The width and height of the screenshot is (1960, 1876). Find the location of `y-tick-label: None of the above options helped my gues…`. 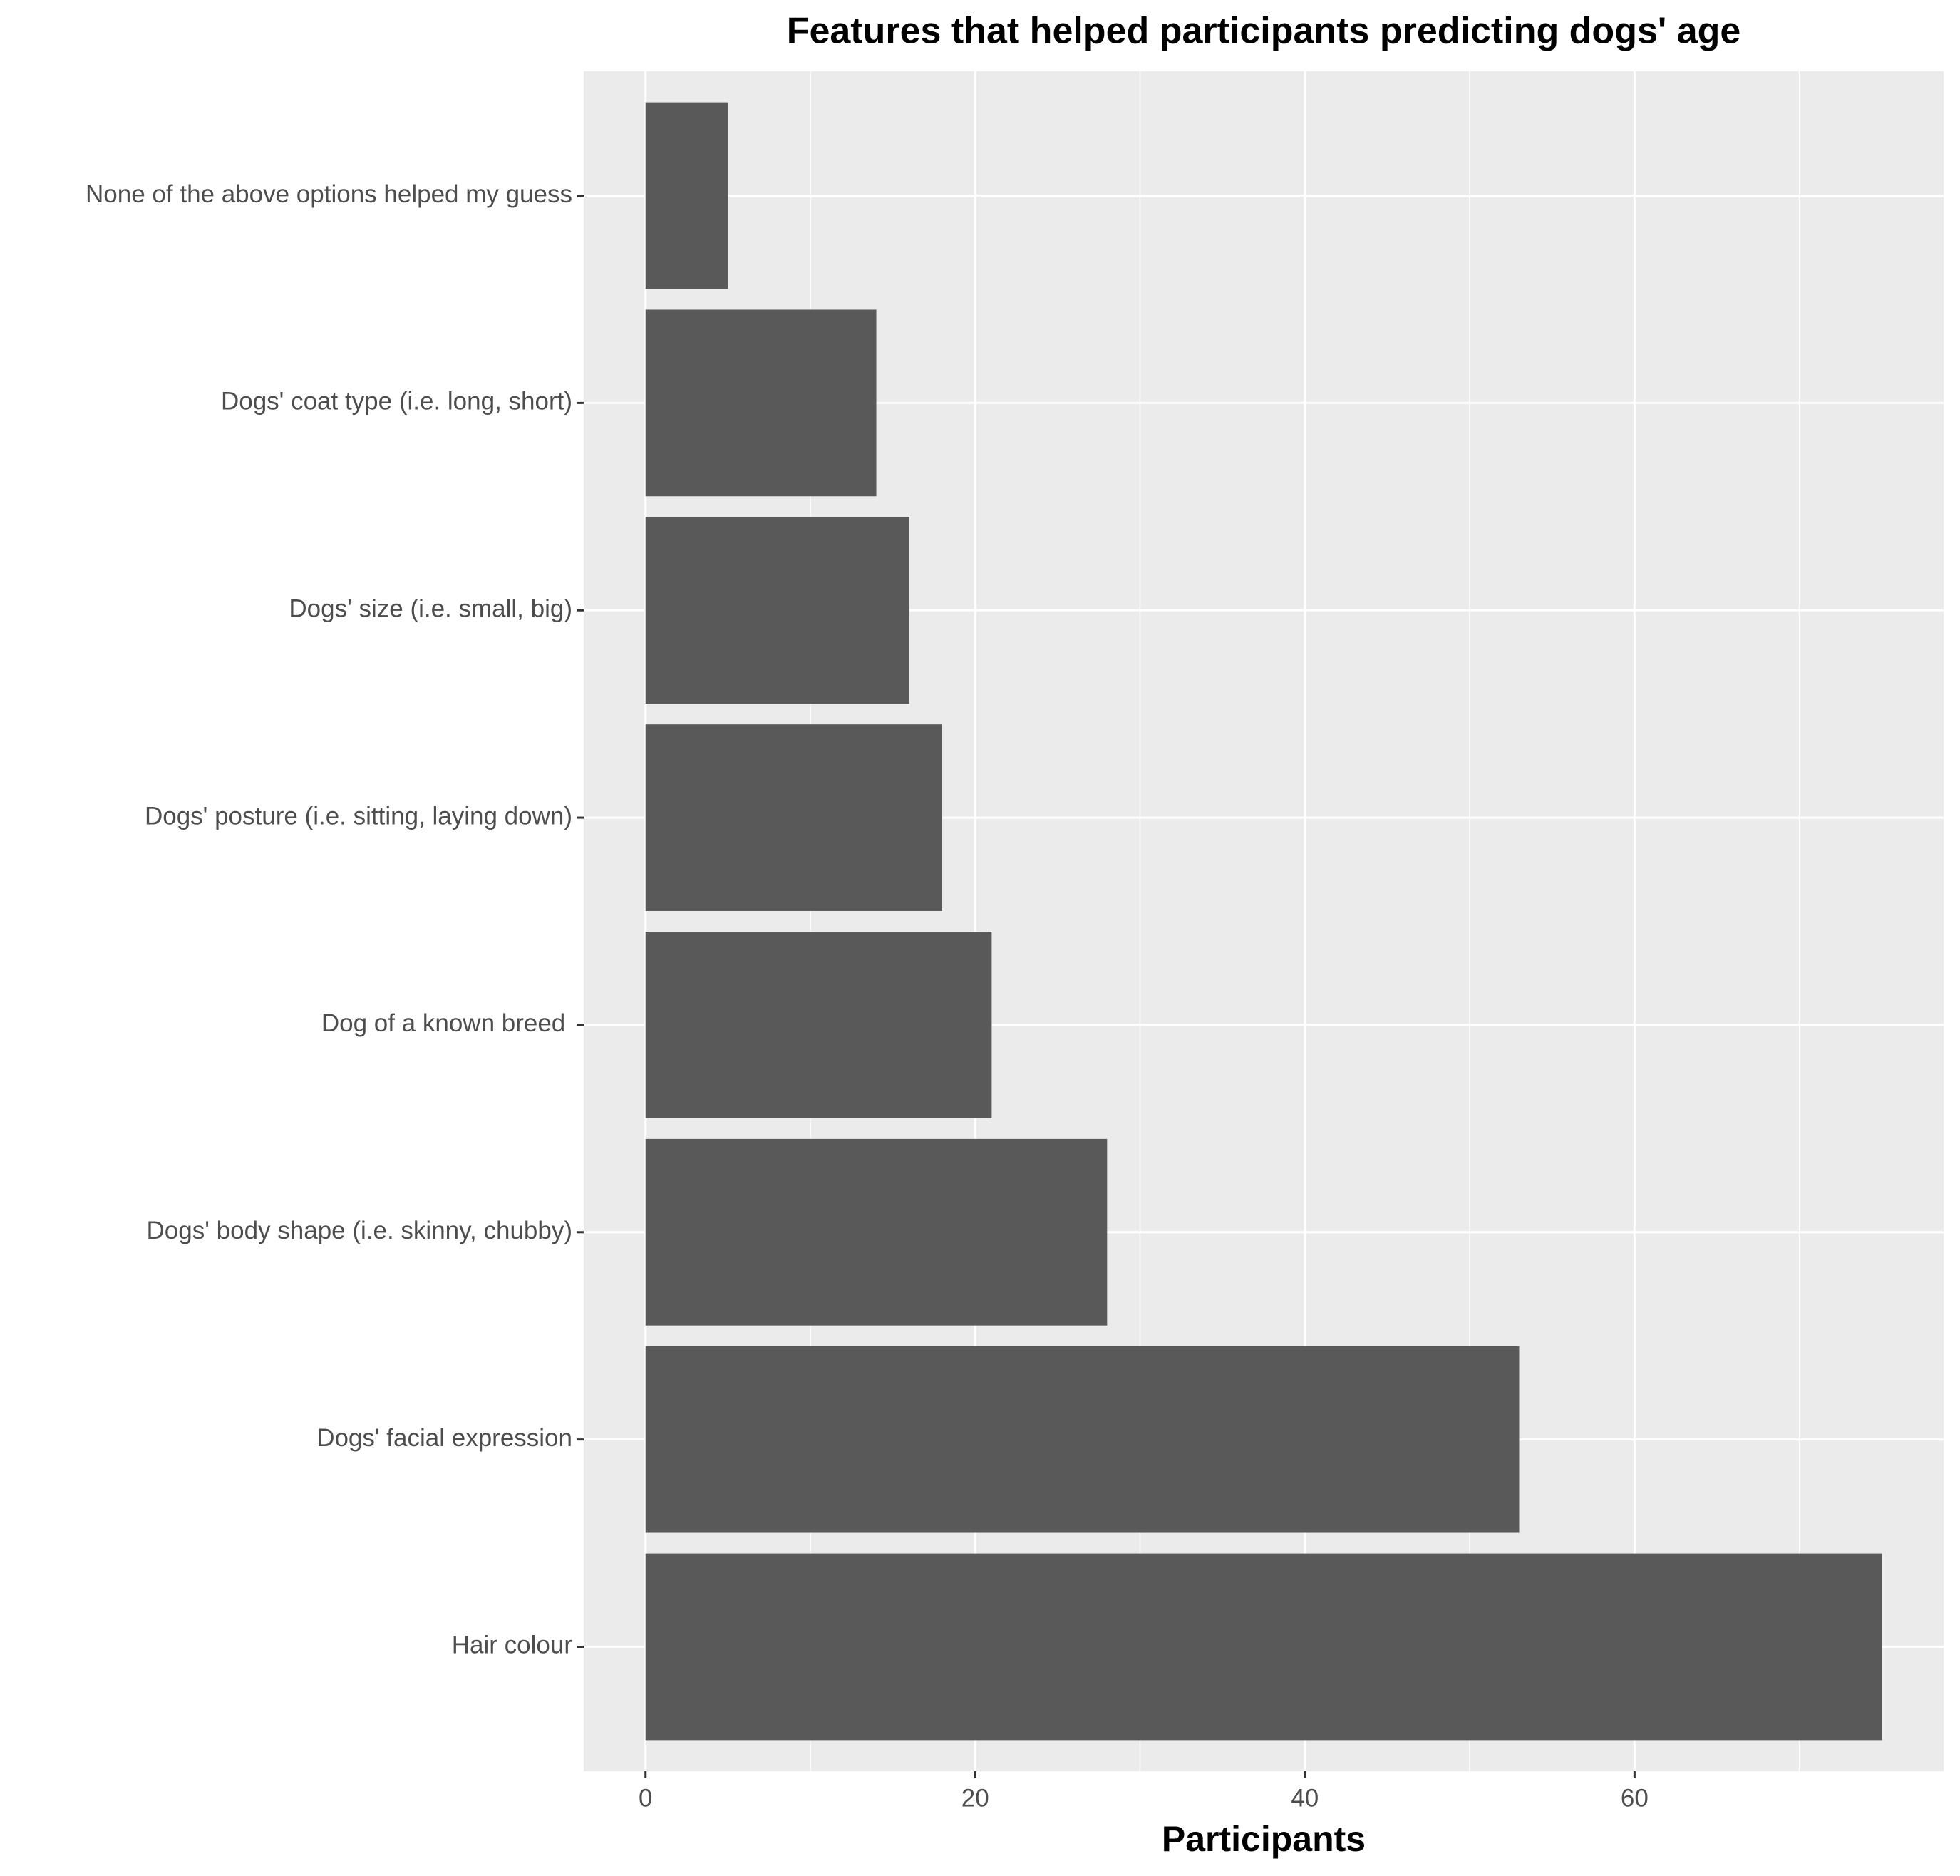

y-tick-label: None of the above options helped my gues… is located at coordinates (329, 194).